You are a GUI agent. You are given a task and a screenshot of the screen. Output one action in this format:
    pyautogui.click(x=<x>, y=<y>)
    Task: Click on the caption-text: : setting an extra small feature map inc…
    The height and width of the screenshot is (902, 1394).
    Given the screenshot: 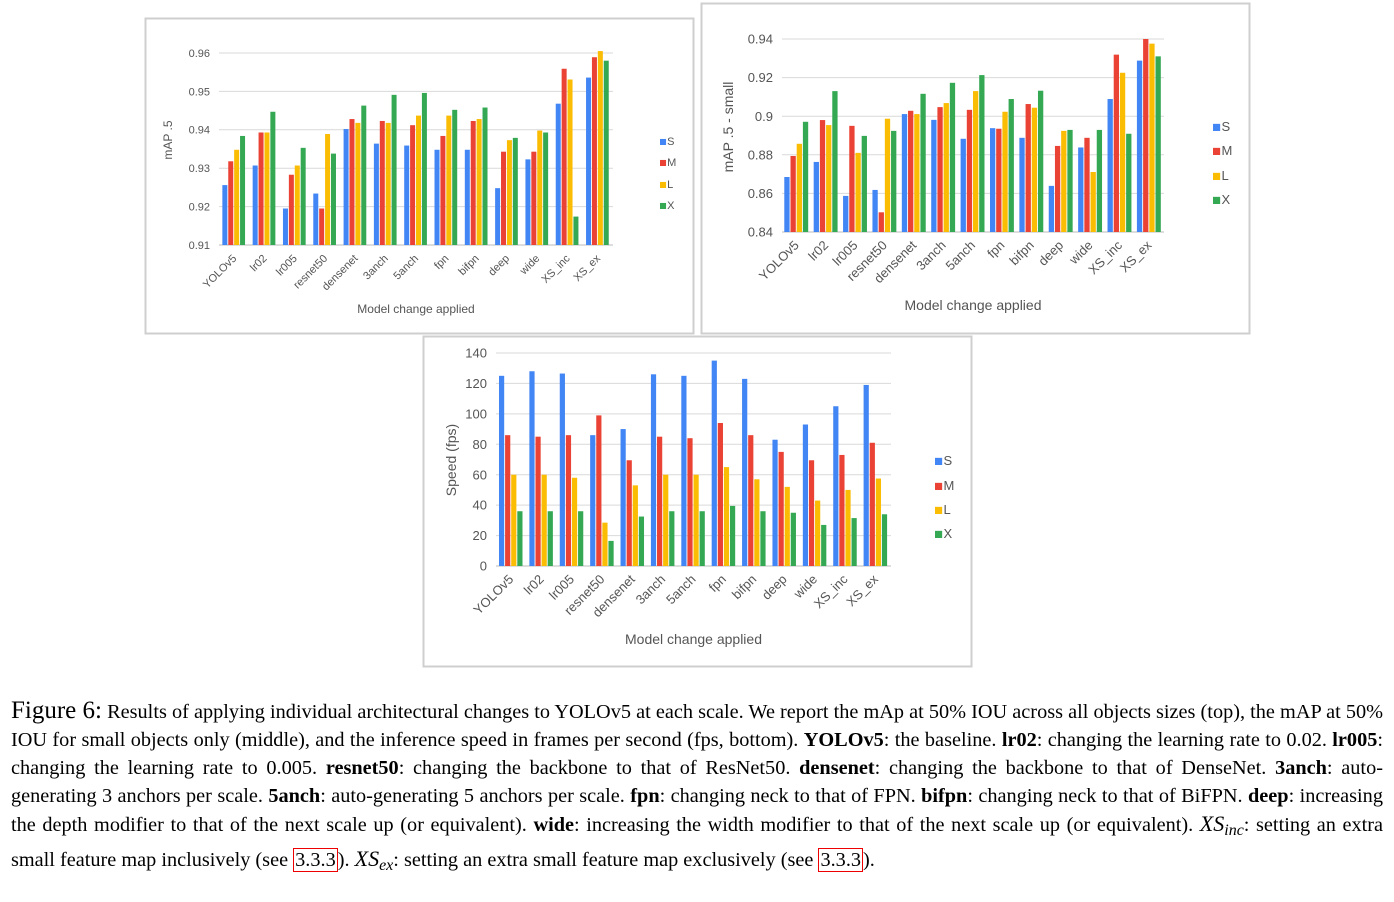 What is the action you would take?
    pyautogui.click(x=697, y=842)
    